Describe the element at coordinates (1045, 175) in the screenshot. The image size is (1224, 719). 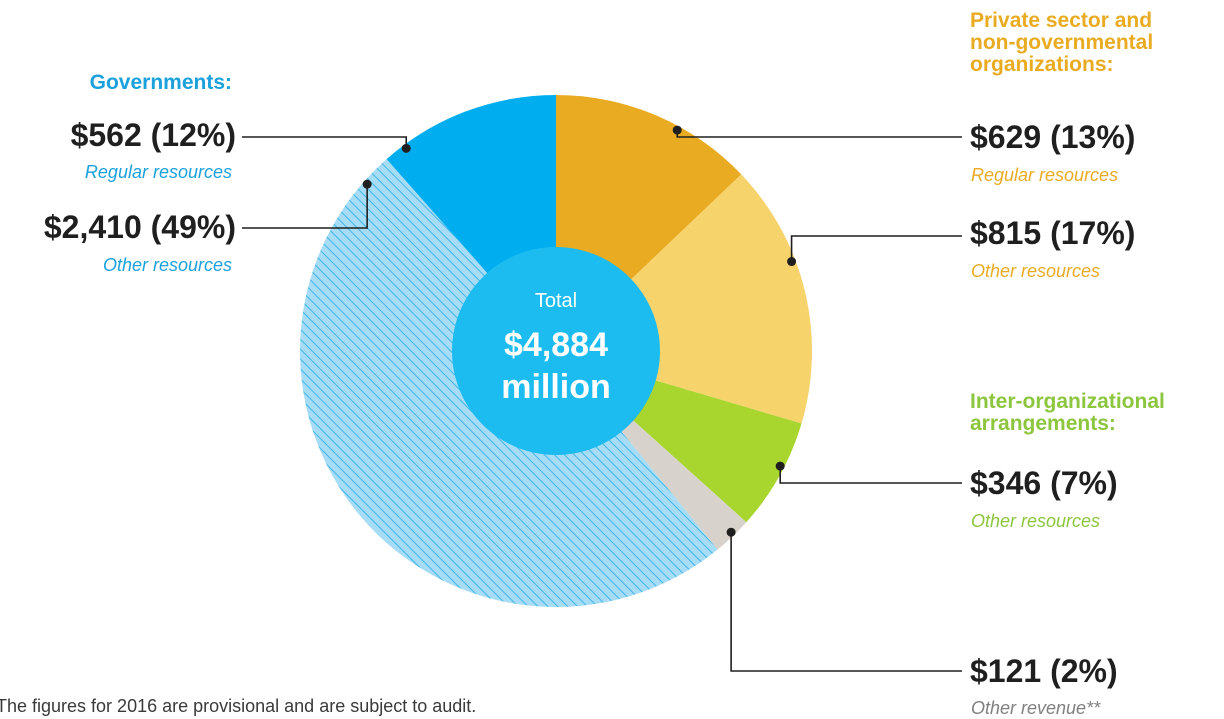
I see `private-regular-sublabel: Regular resources` at that location.